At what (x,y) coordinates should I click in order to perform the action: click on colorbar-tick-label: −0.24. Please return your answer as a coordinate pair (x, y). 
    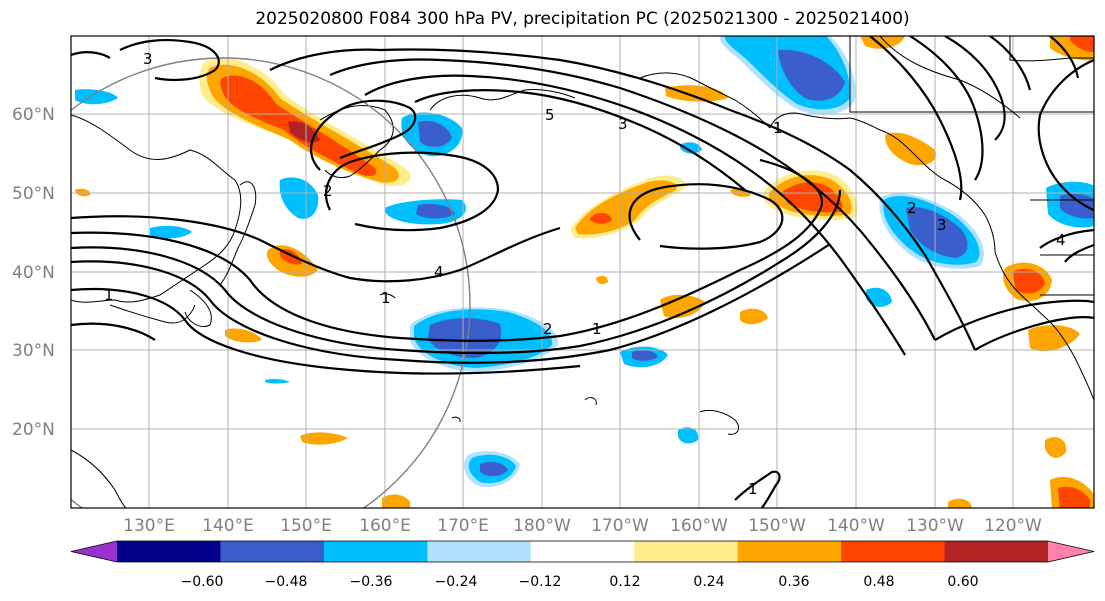
    Looking at the image, I should click on (456, 582).